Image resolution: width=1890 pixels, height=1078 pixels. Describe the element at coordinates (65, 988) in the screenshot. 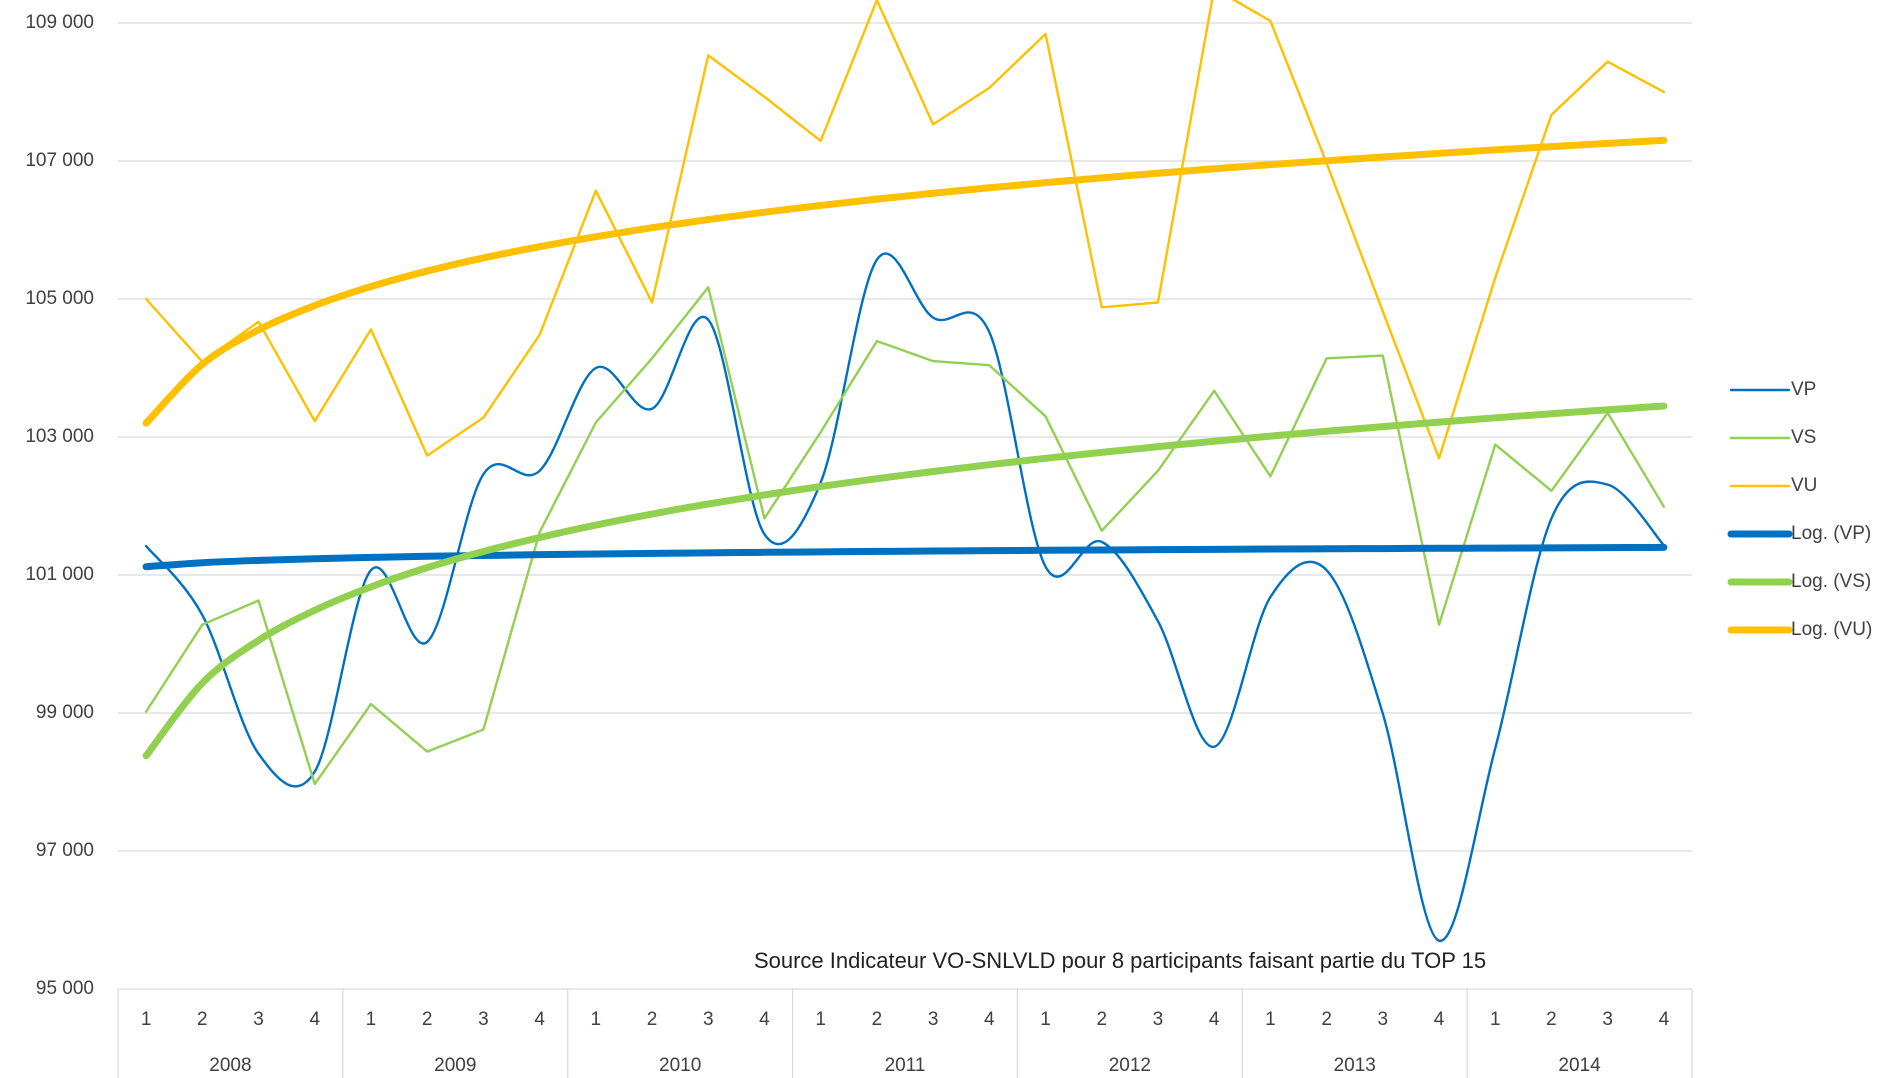

I see `y-tick-label: 95 000` at that location.